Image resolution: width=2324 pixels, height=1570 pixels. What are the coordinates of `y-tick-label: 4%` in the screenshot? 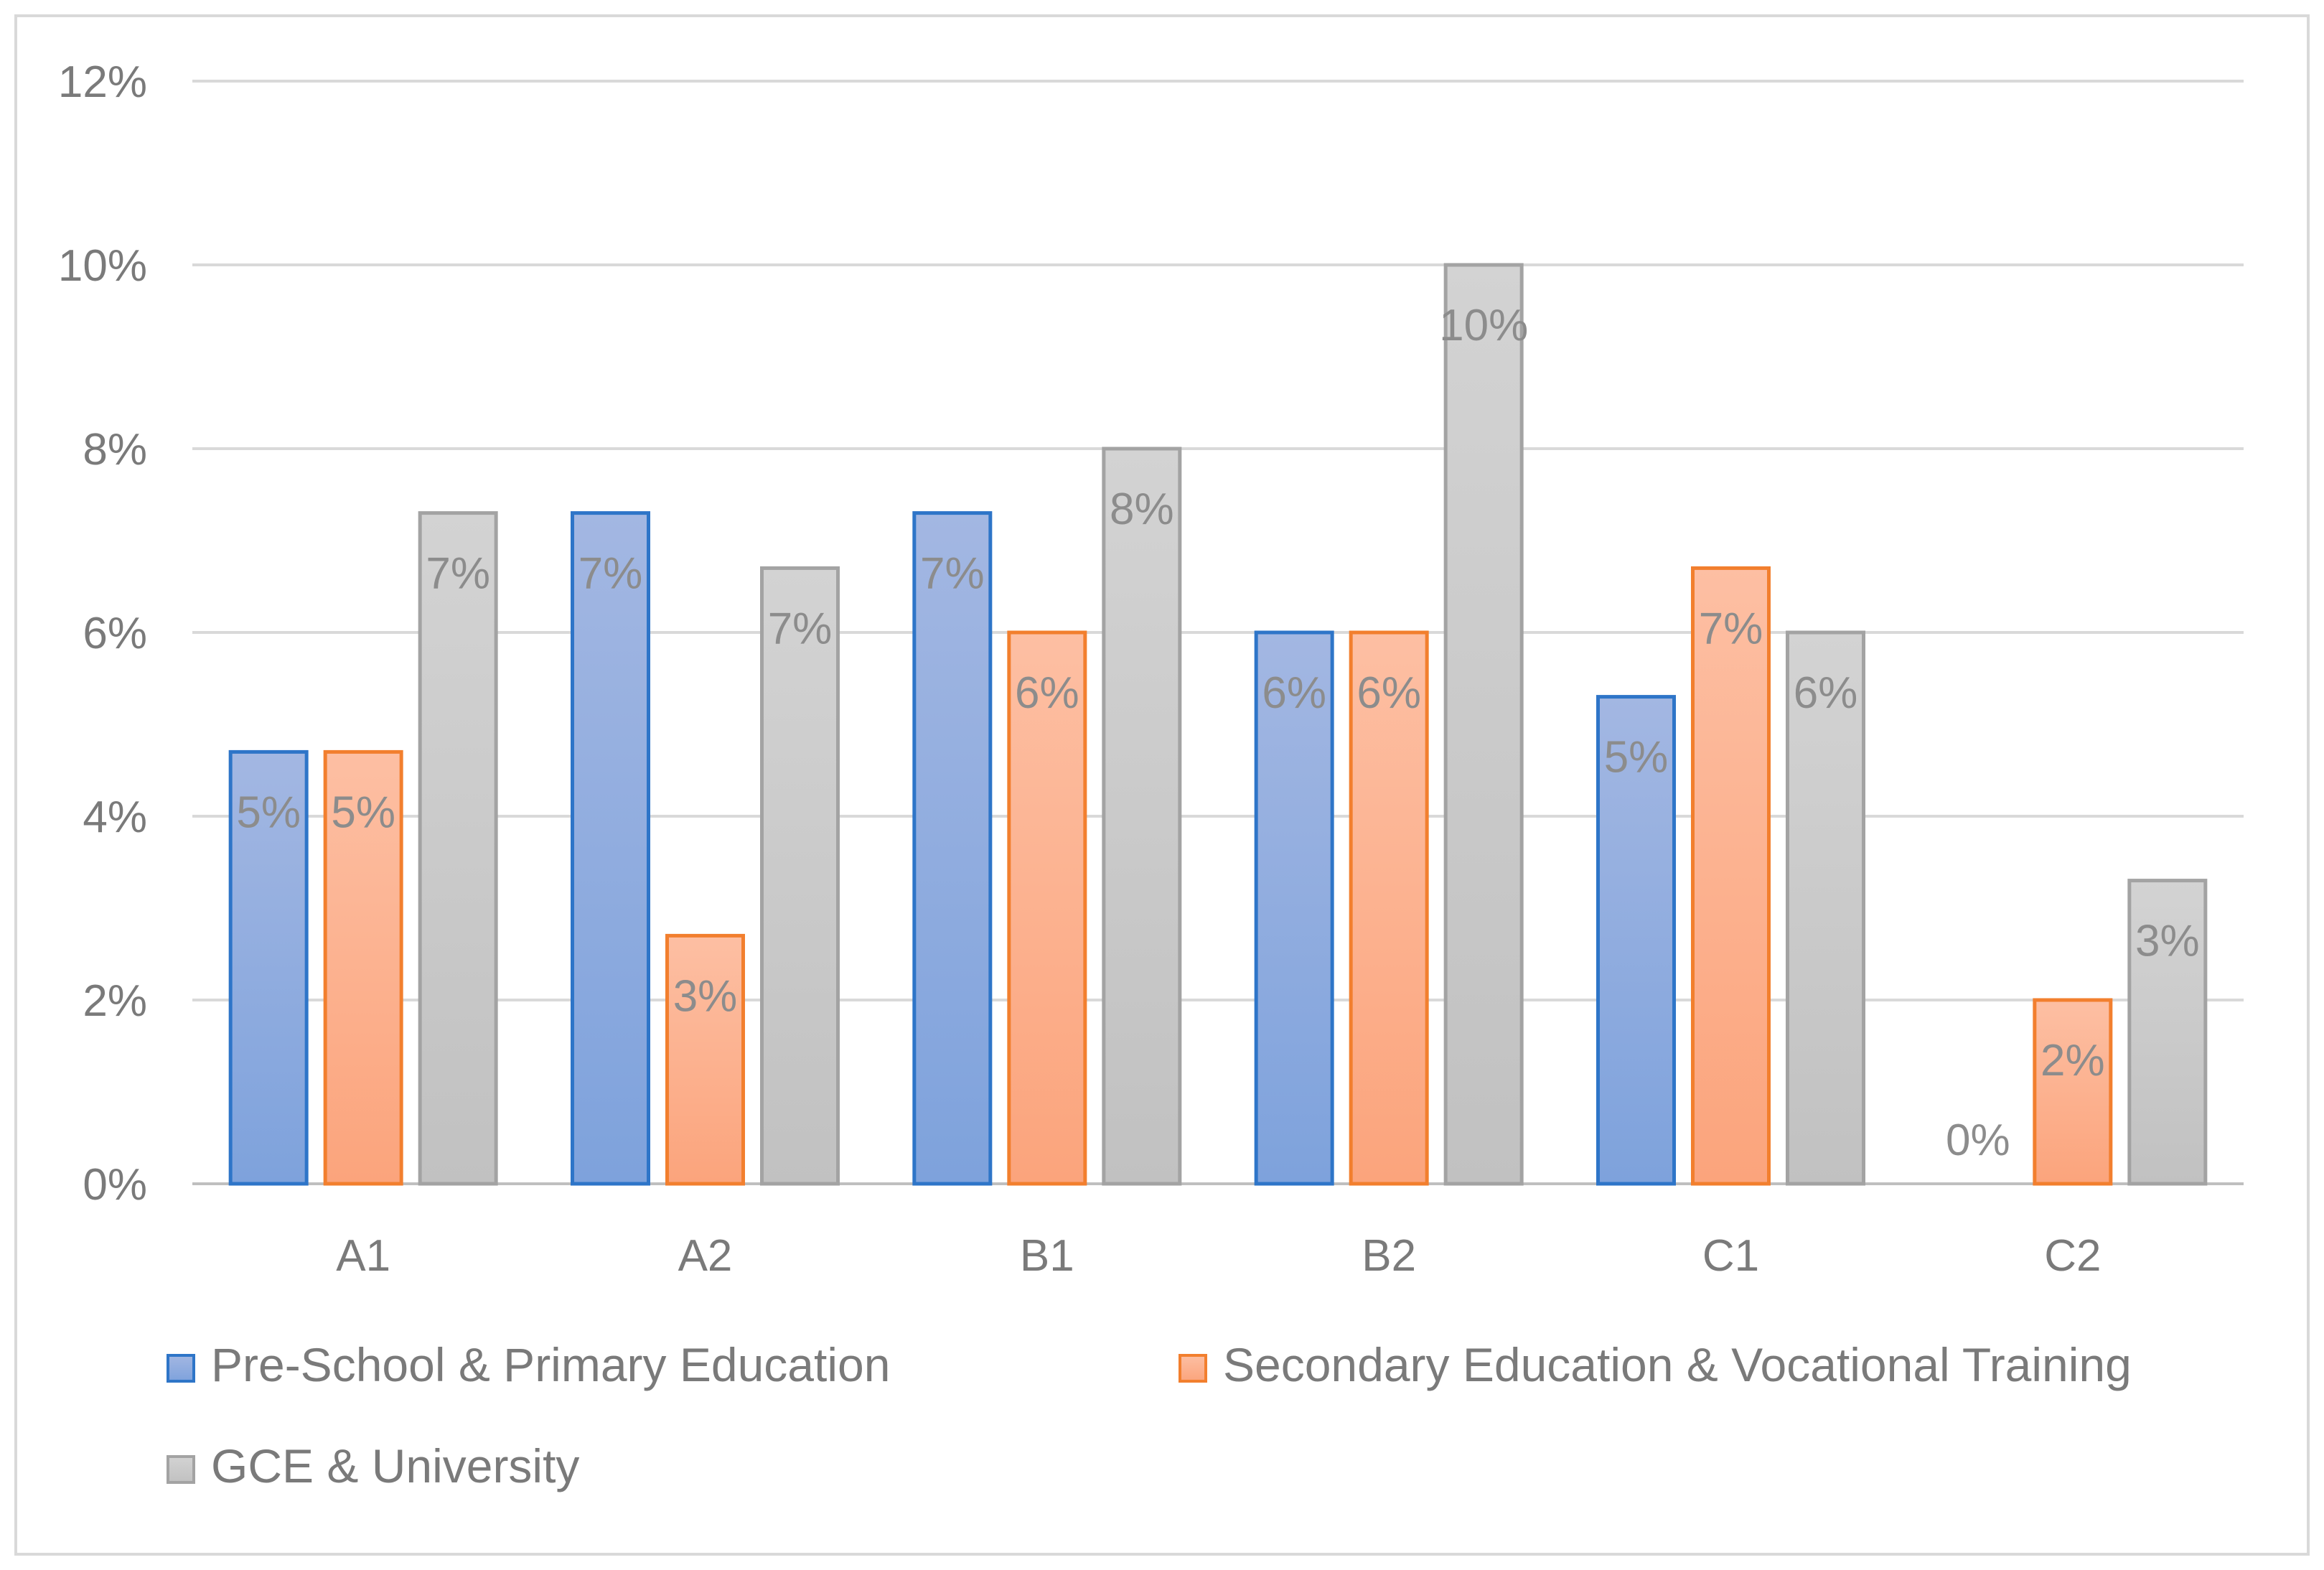 It's located at (115, 817).